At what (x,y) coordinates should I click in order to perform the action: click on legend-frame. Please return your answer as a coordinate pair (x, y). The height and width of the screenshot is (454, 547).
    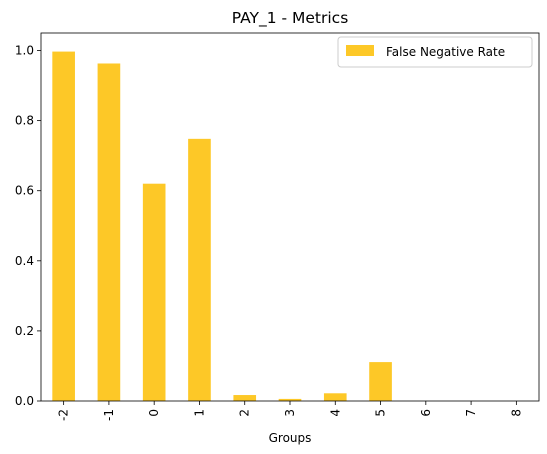
    Looking at the image, I should click on (435, 52).